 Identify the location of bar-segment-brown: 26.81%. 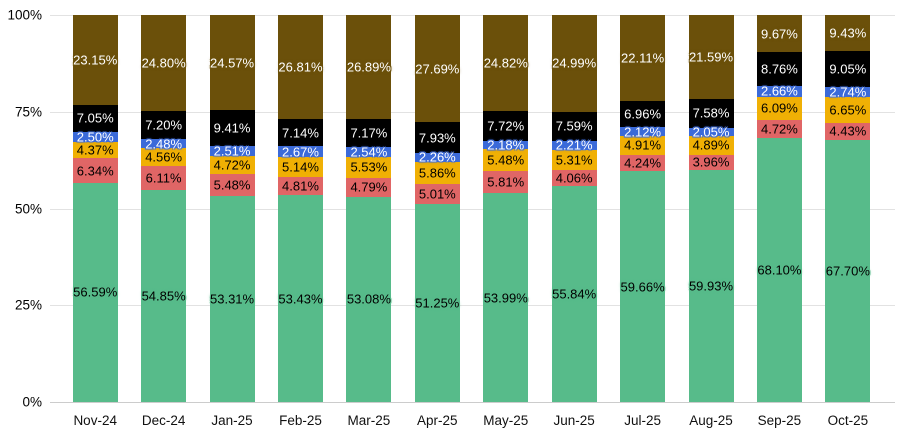
(300, 67).